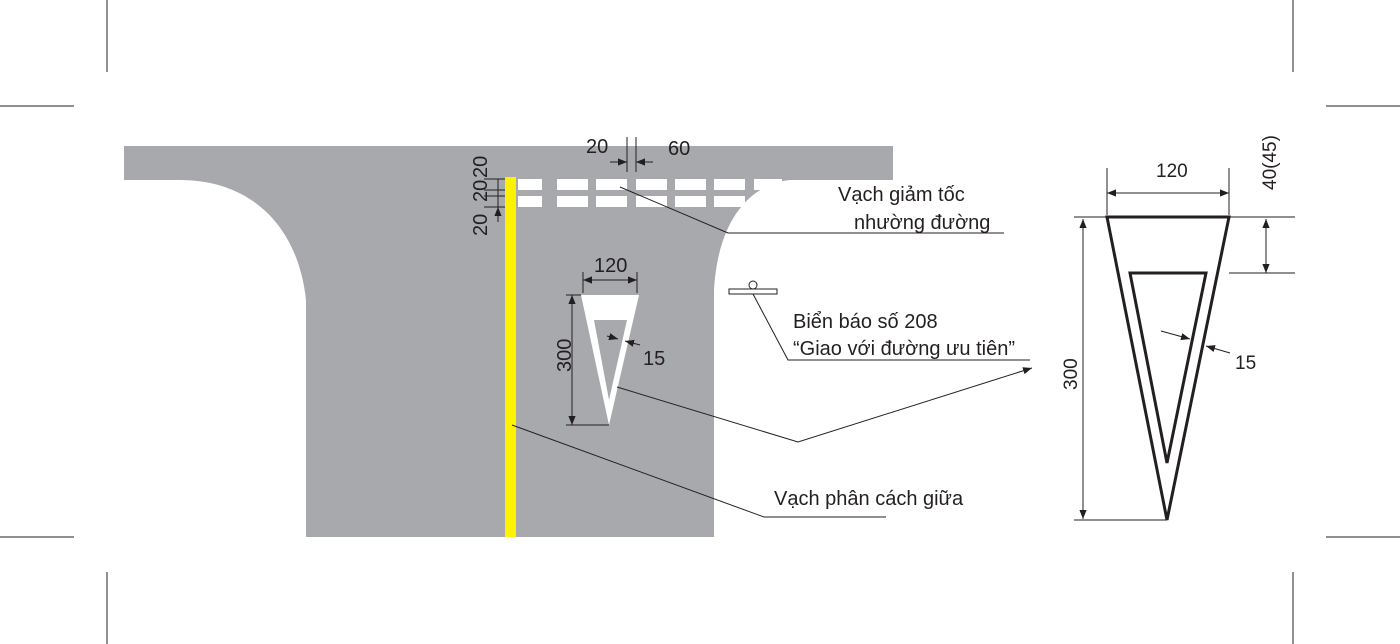 The image size is (1400, 644). What do you see at coordinates (610, 360) in the screenshot?
I see `triangle-marking` at bounding box center [610, 360].